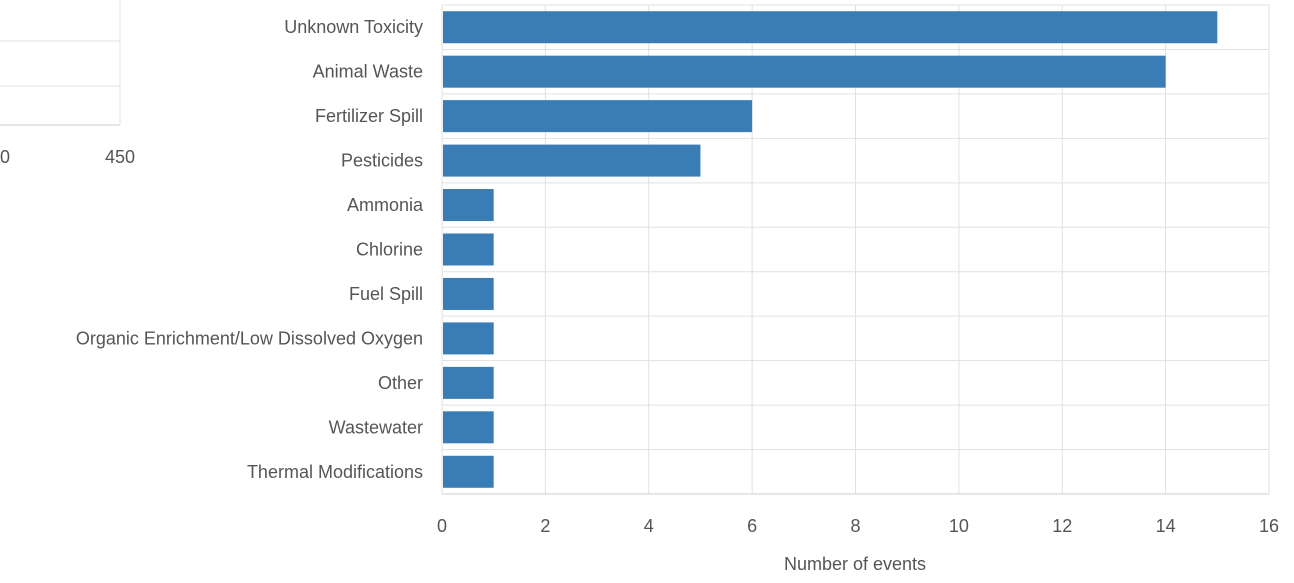  Describe the element at coordinates (400, 383) in the screenshot. I see `category-label: Other` at that location.